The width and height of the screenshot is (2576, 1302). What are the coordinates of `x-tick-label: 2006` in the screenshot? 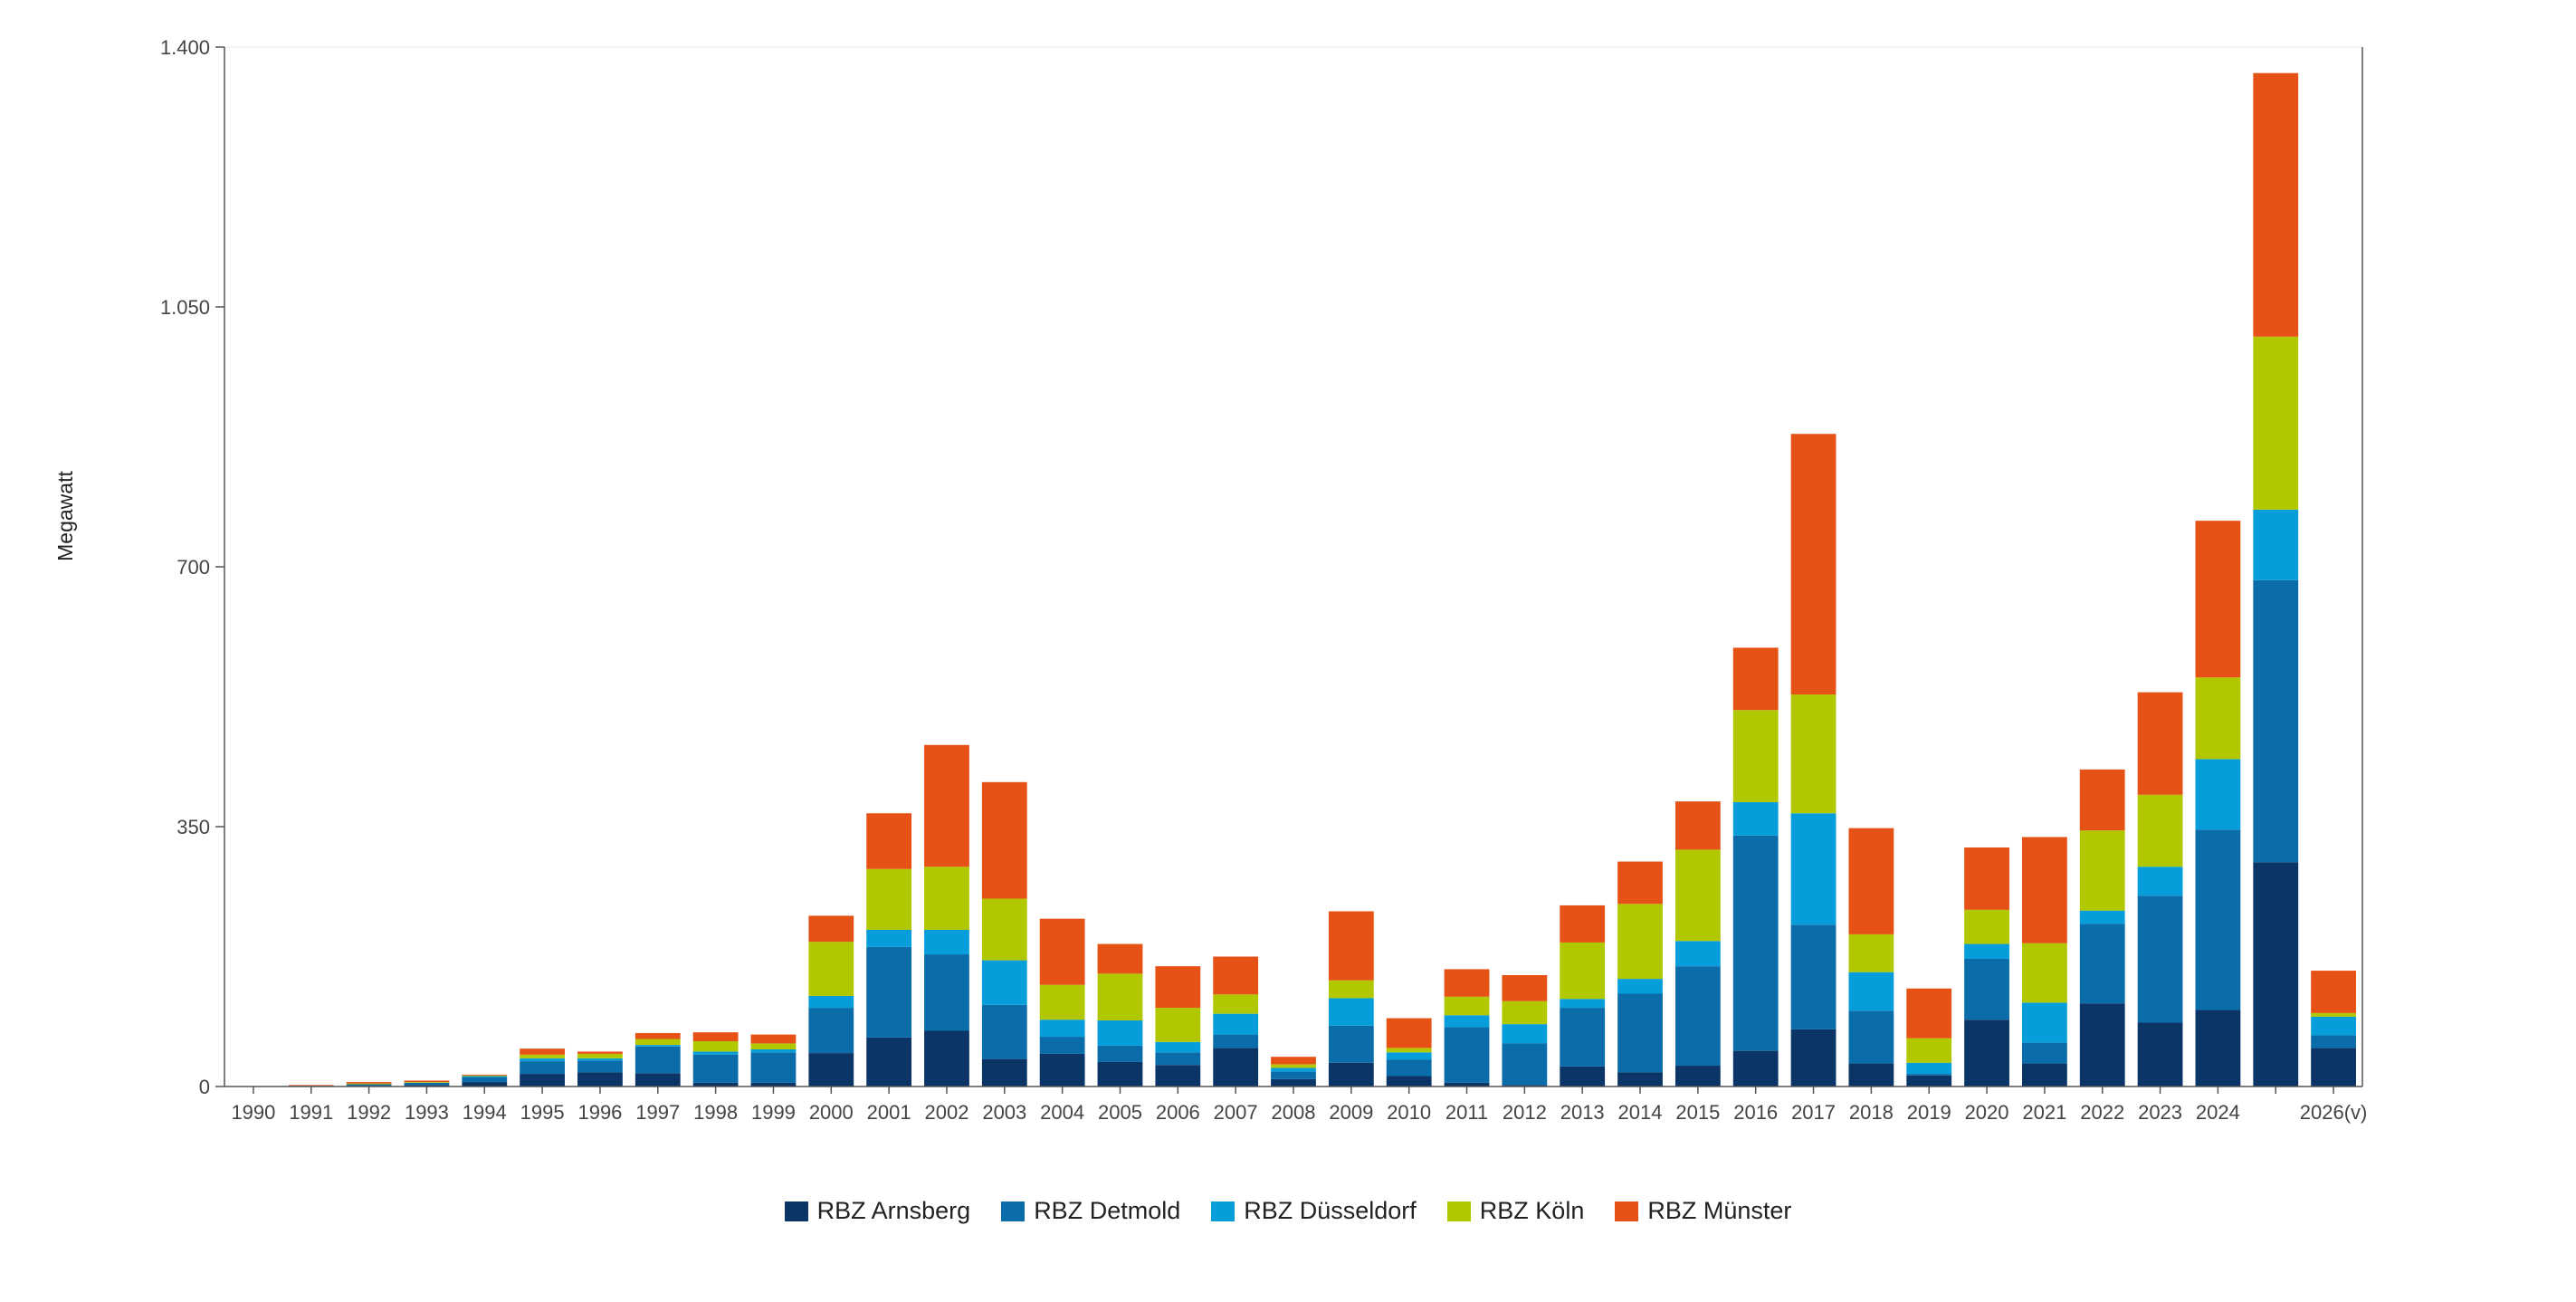 It's located at (1178, 1112).